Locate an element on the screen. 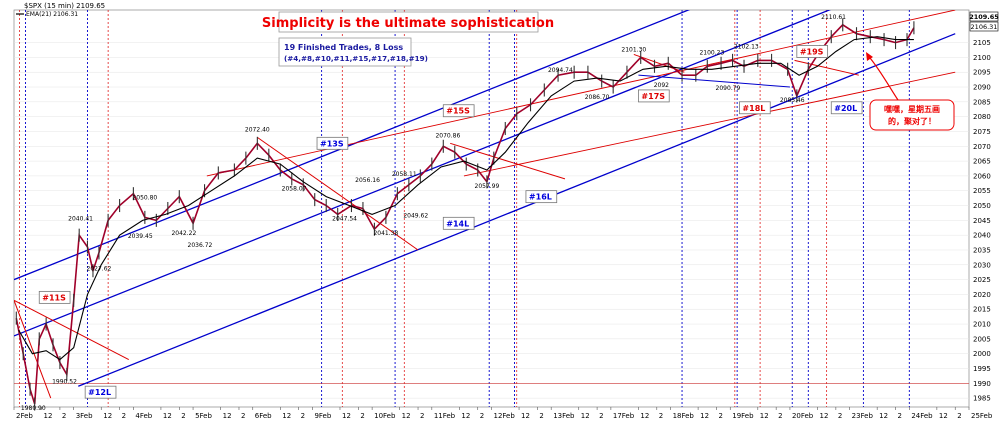 This screenshot has width=1000, height=421. y-tick-label: 2105 is located at coordinates (982, 43).